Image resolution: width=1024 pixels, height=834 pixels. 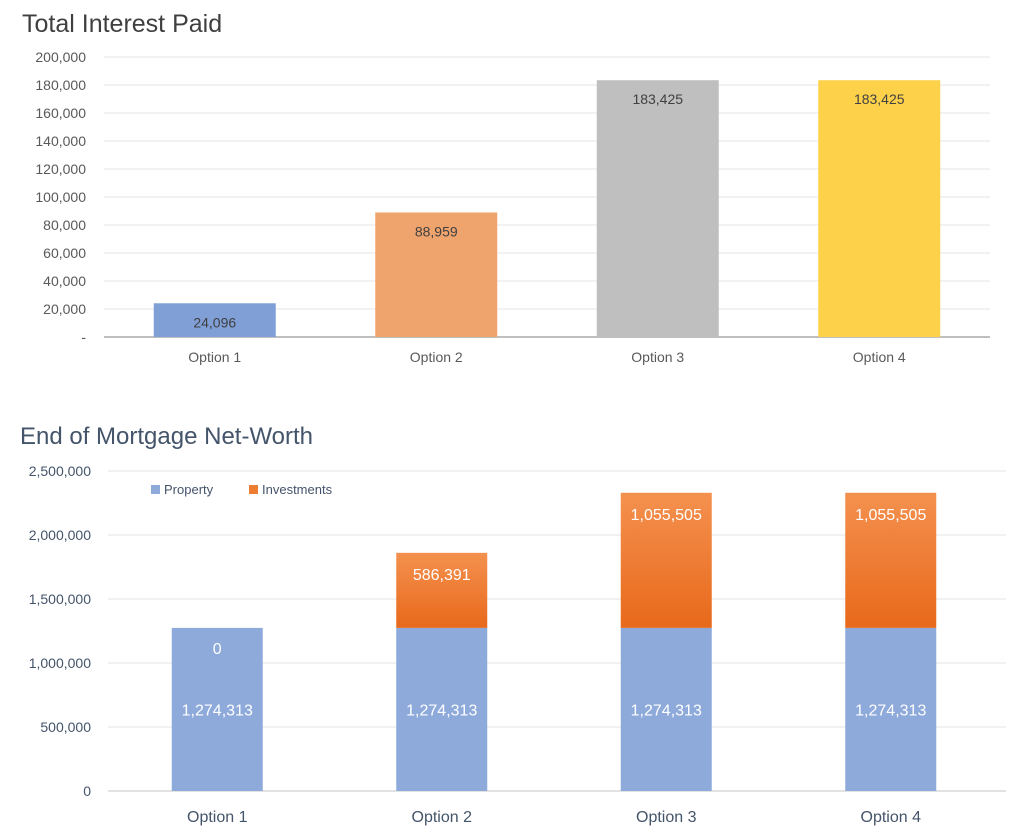 I want to click on networth-y-tick-label: 500,000, so click(x=65, y=727).